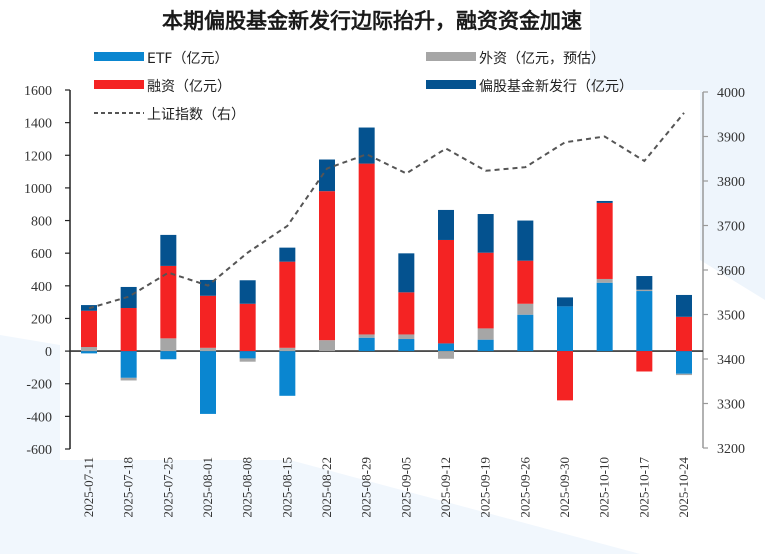 The width and height of the screenshot is (765, 554). What do you see at coordinates (286, 487) in the screenshot?
I see `x-axis-tick-label: 2025-08-15` at bounding box center [286, 487].